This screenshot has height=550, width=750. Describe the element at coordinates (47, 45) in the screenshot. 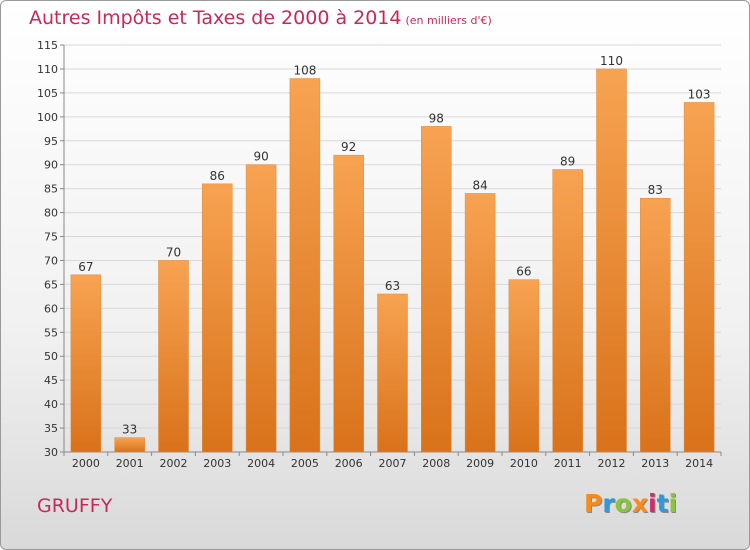

I see `y-tick-label: 115` at that location.